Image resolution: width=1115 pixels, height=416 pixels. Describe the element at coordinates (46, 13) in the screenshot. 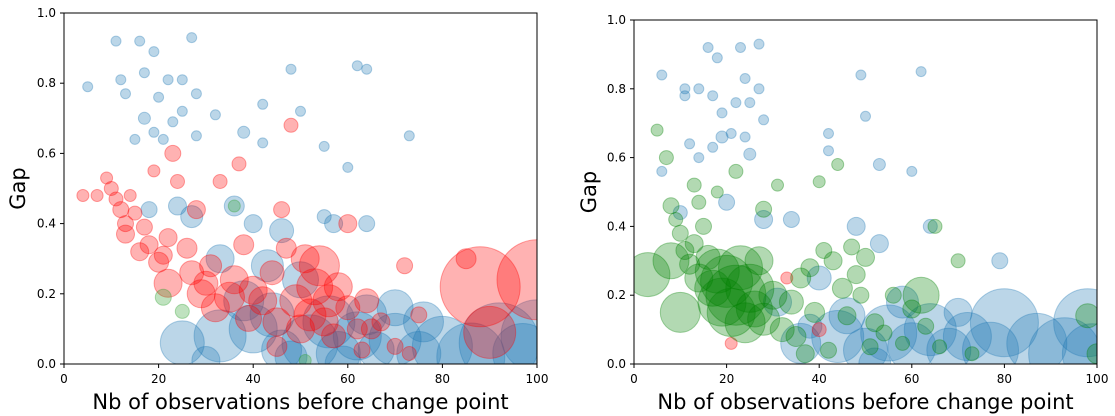

I see `y-tick-label: 1.0` at that location.